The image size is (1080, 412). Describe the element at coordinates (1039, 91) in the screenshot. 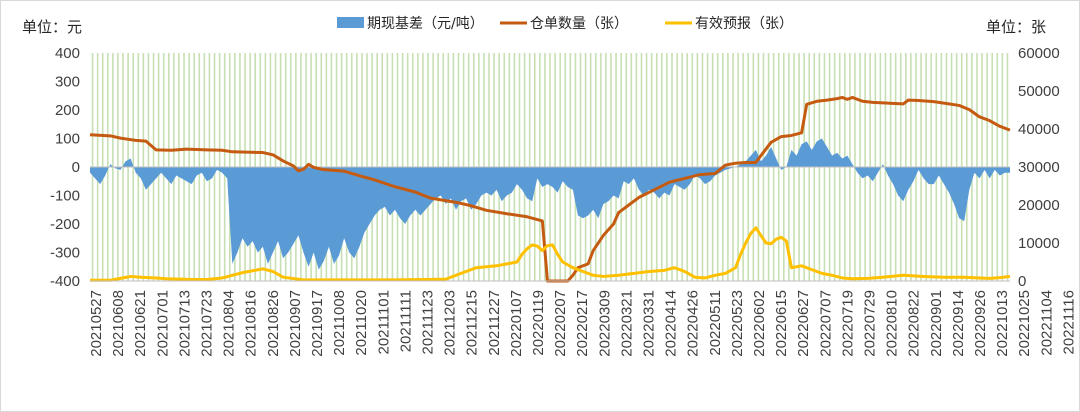

I see `y-right-tick-label: 50000` at that location.